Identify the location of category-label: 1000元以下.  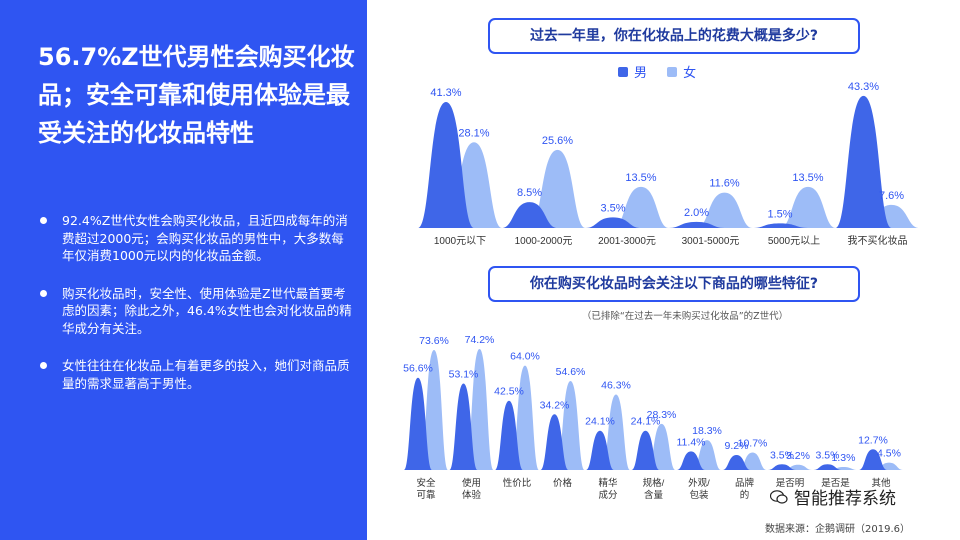
(460, 241).